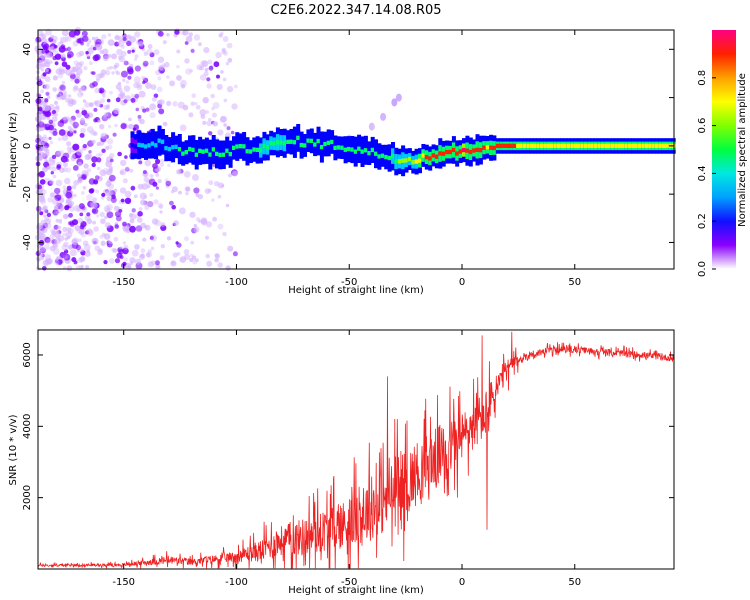 The height and width of the screenshot is (600, 750). I want to click on spectrogram-xlabel: Height of straight line (km), so click(356, 290).